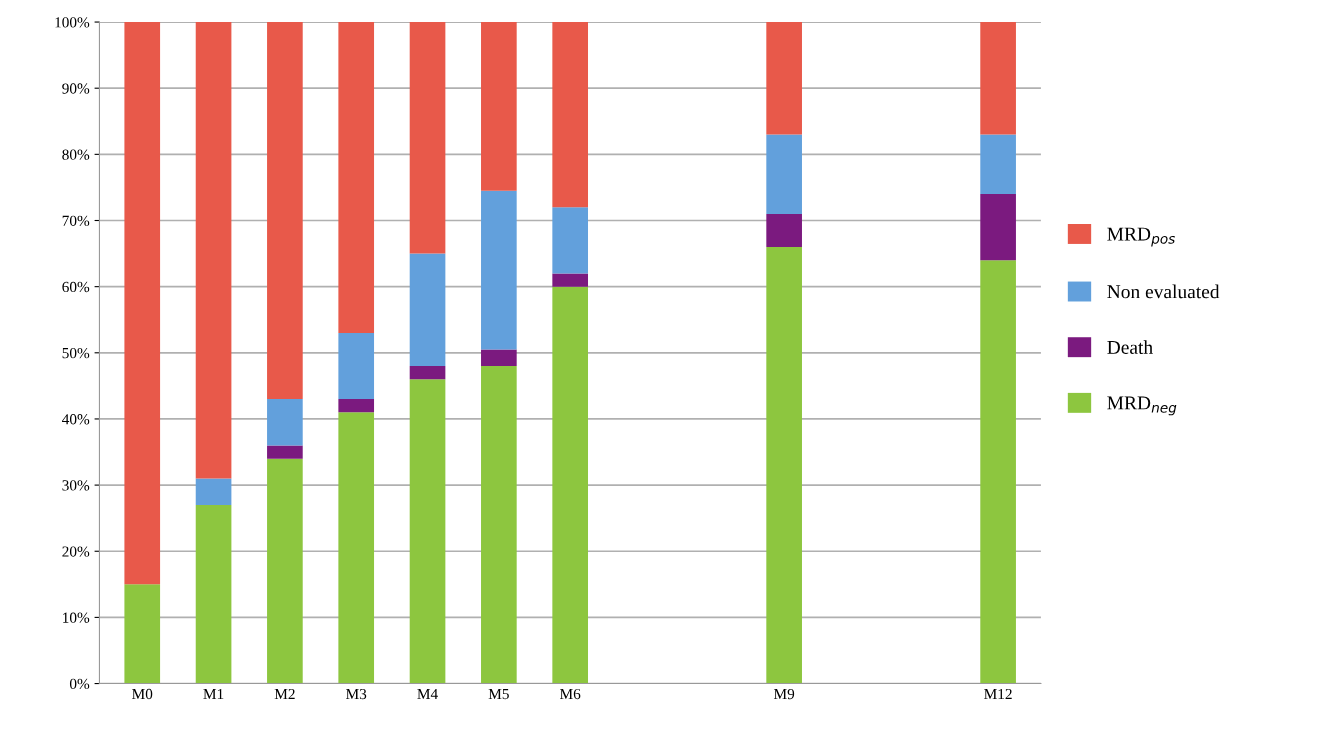  Describe the element at coordinates (498, 694) in the screenshot. I see `x-tick-label: M5` at that location.